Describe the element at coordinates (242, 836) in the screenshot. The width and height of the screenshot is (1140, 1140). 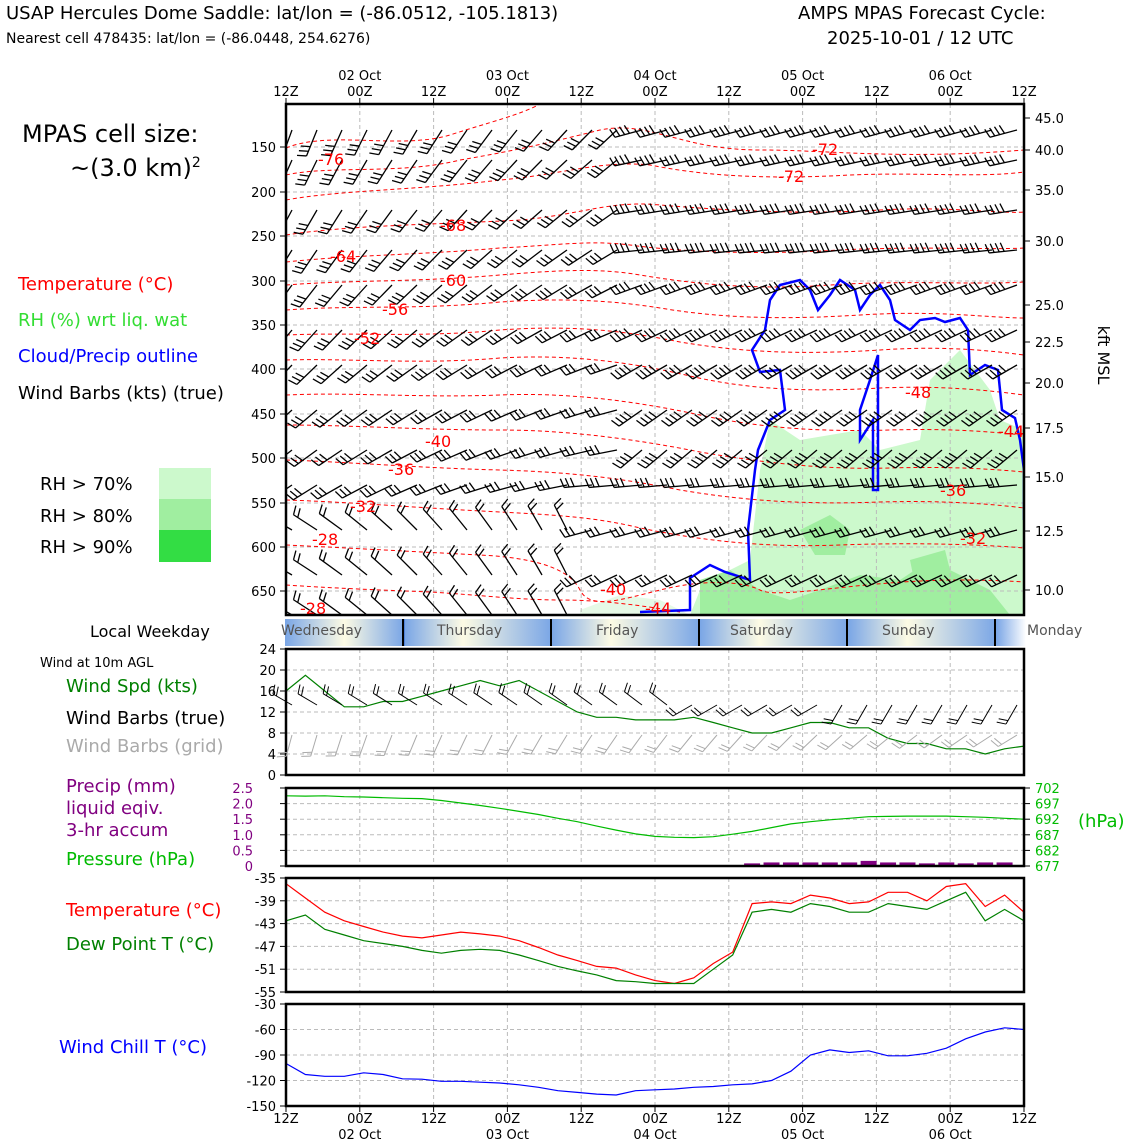
I see `precip-tick-label: 1.0` at that location.